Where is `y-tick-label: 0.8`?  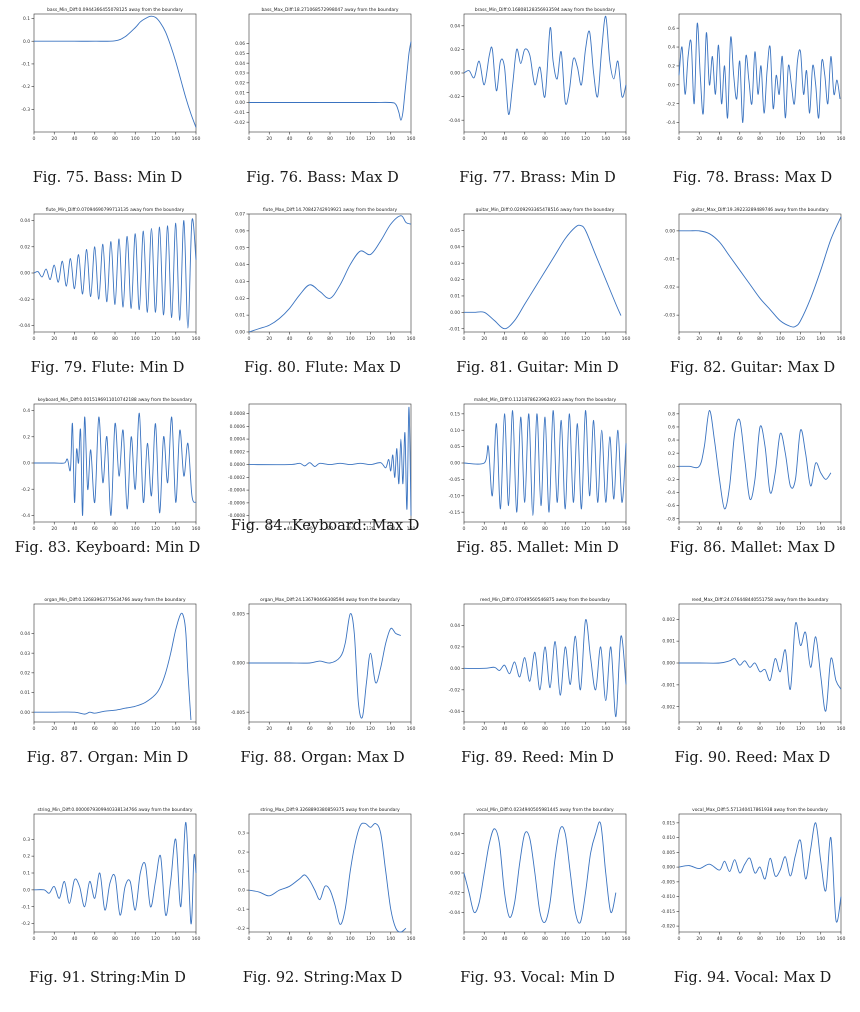
y-tick-label: 0.8 is located at coordinates (671, 414).